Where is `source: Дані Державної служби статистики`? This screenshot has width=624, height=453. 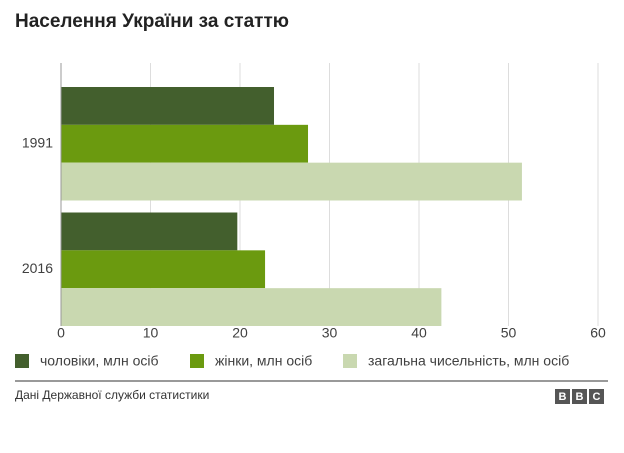 source: Дані Державної служби статистики is located at coordinates (112, 395).